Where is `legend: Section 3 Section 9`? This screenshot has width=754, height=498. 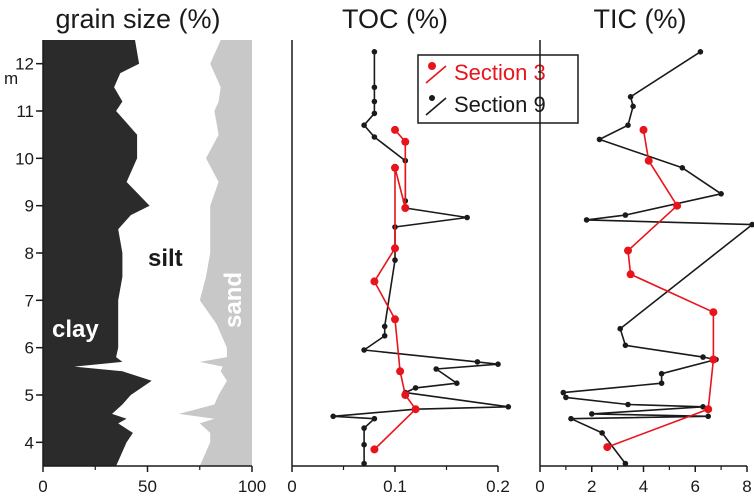 legend: Section 3 Section 9 is located at coordinates (498, 89).